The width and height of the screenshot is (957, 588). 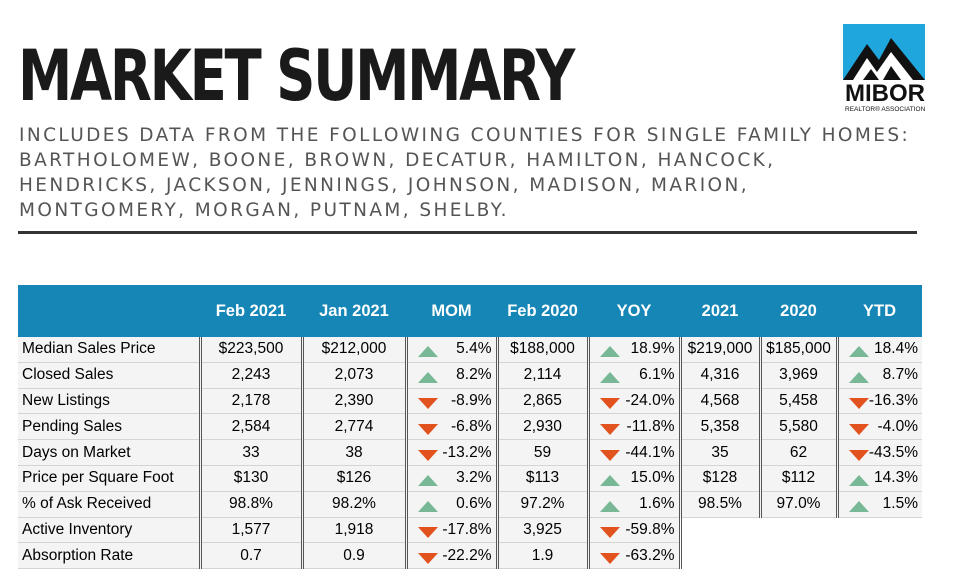 I want to click on jan-2021-value-text: 2,390, so click(x=354, y=400).